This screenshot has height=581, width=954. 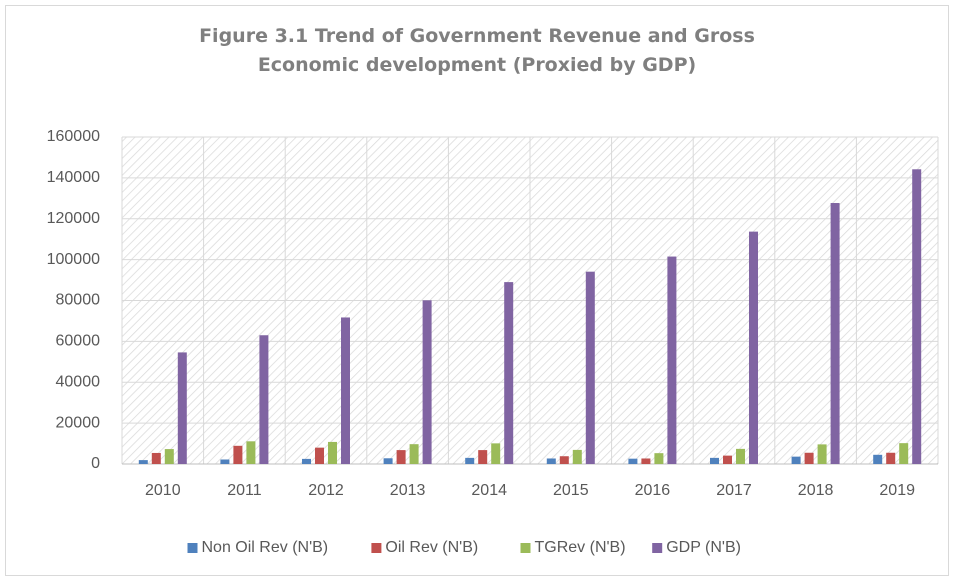 What do you see at coordinates (489, 490) in the screenshot?
I see `x-tick-label: 2014` at bounding box center [489, 490].